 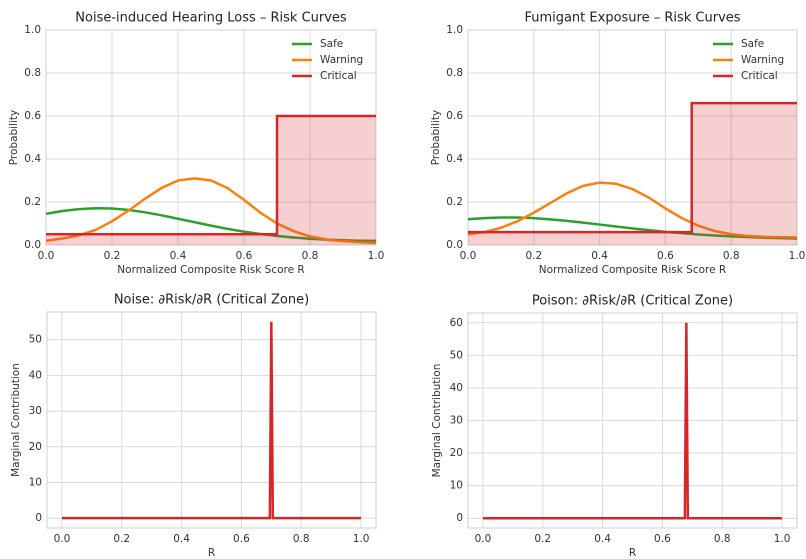 I want to click on chart-title: Noise-induced Hearing Loss – Risk Curves, so click(x=211, y=18).